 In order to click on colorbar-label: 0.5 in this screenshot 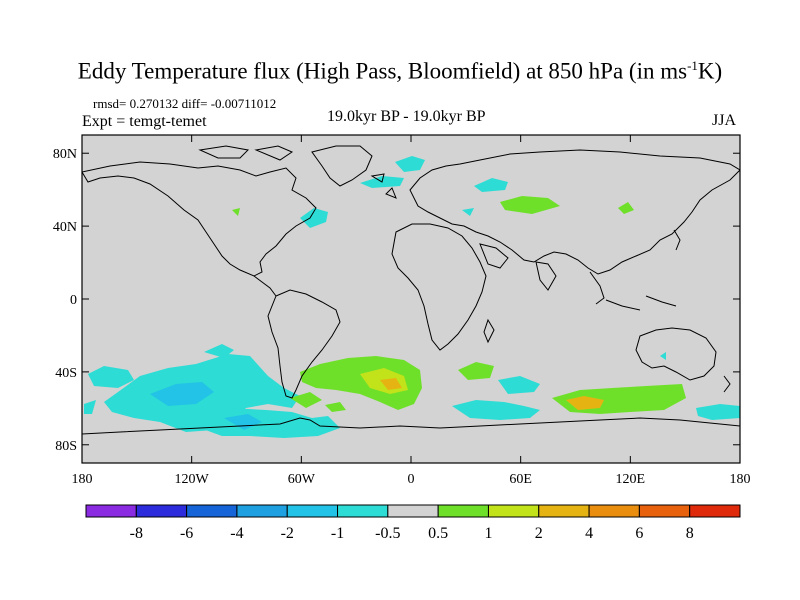, I will do `click(438, 533)`.